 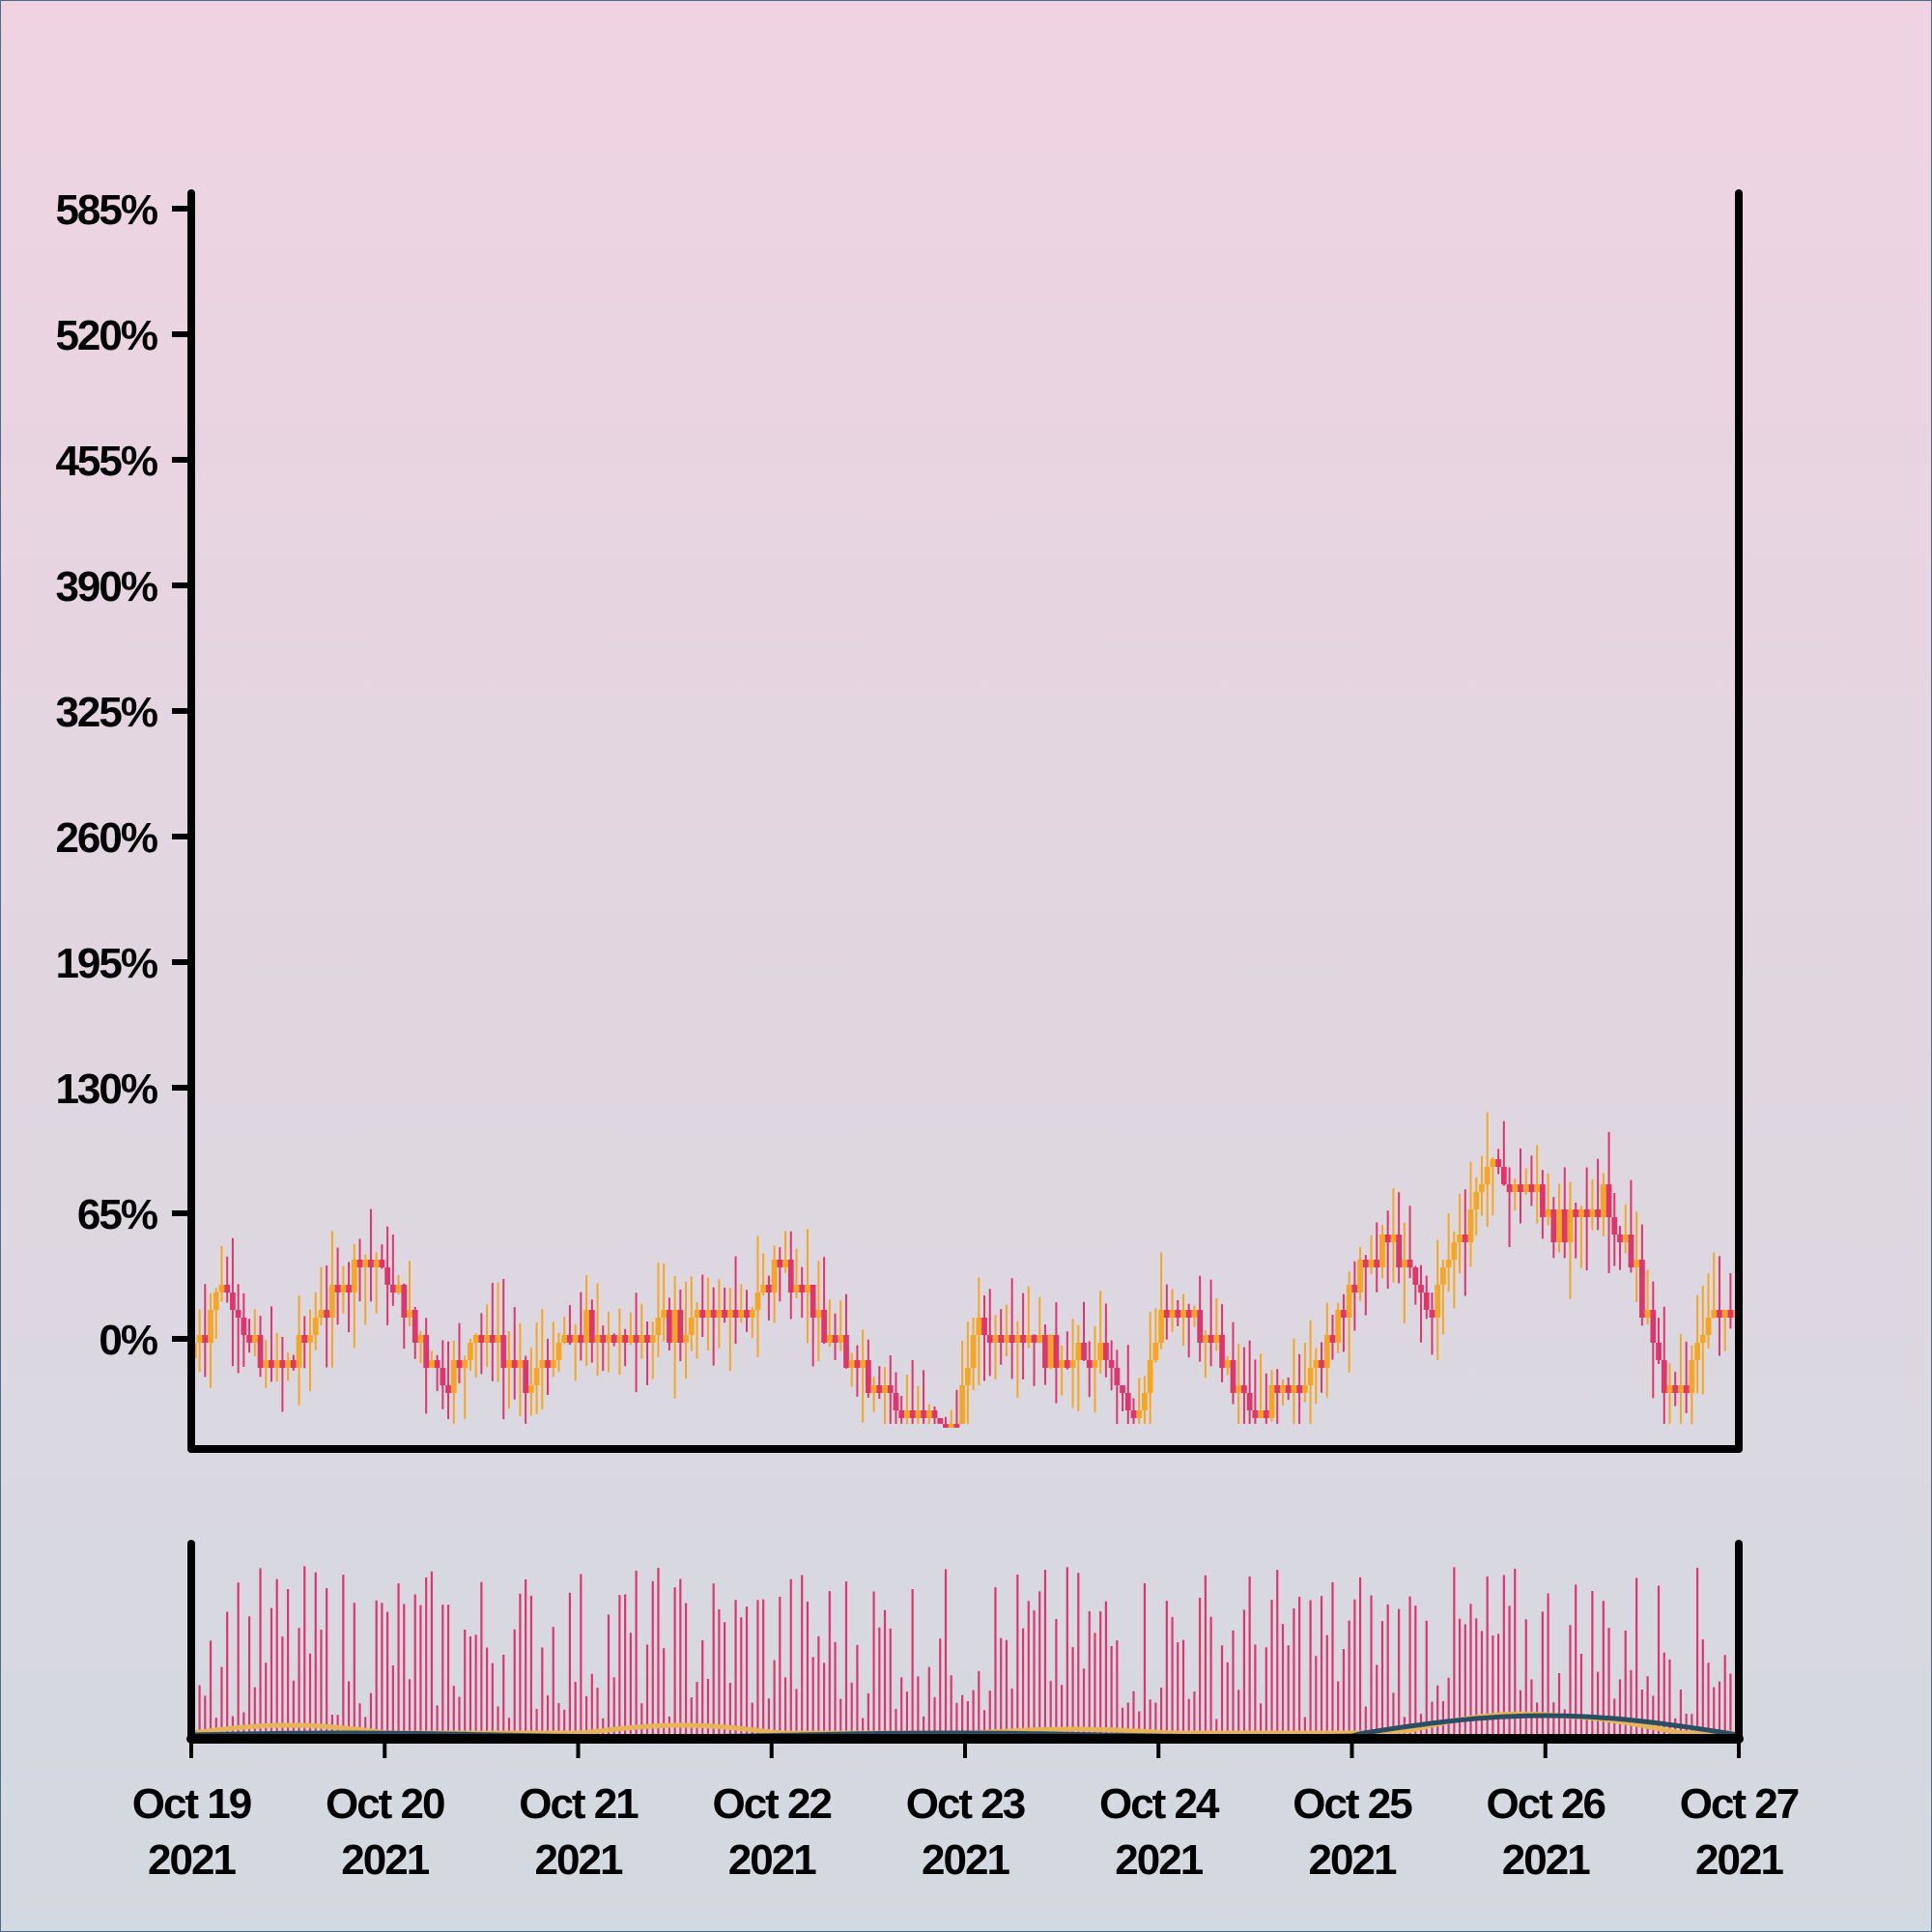 What do you see at coordinates (127, 1340) in the screenshot?
I see `y-tick-label: 0%` at bounding box center [127, 1340].